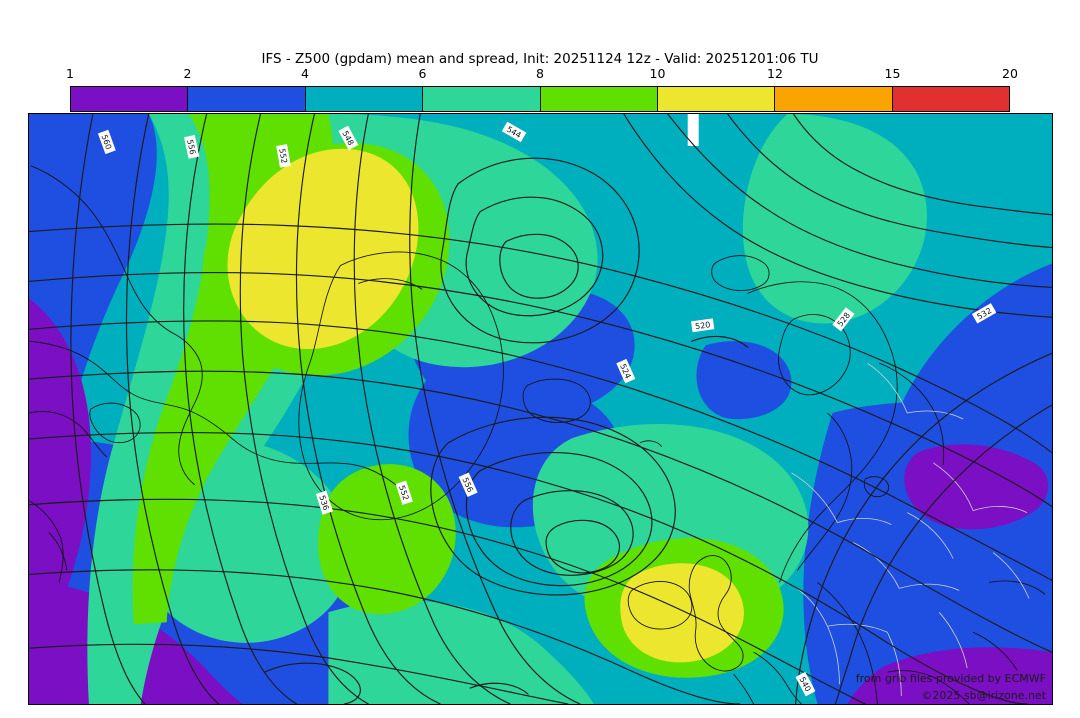 The height and width of the screenshot is (718, 1080). I want to click on colorbar: 1 2 4 6 8 10 12 15 20, so click(542, 89).